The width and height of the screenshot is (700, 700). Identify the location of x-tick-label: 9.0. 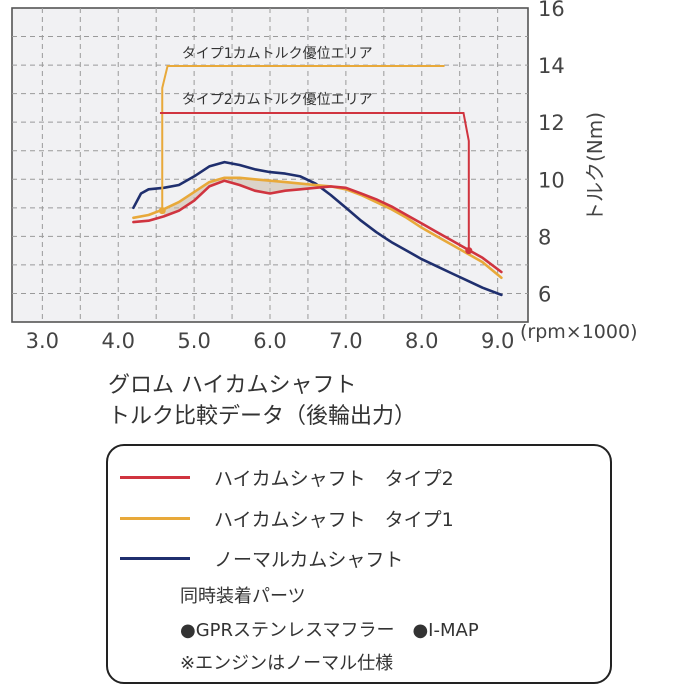
(497, 341).